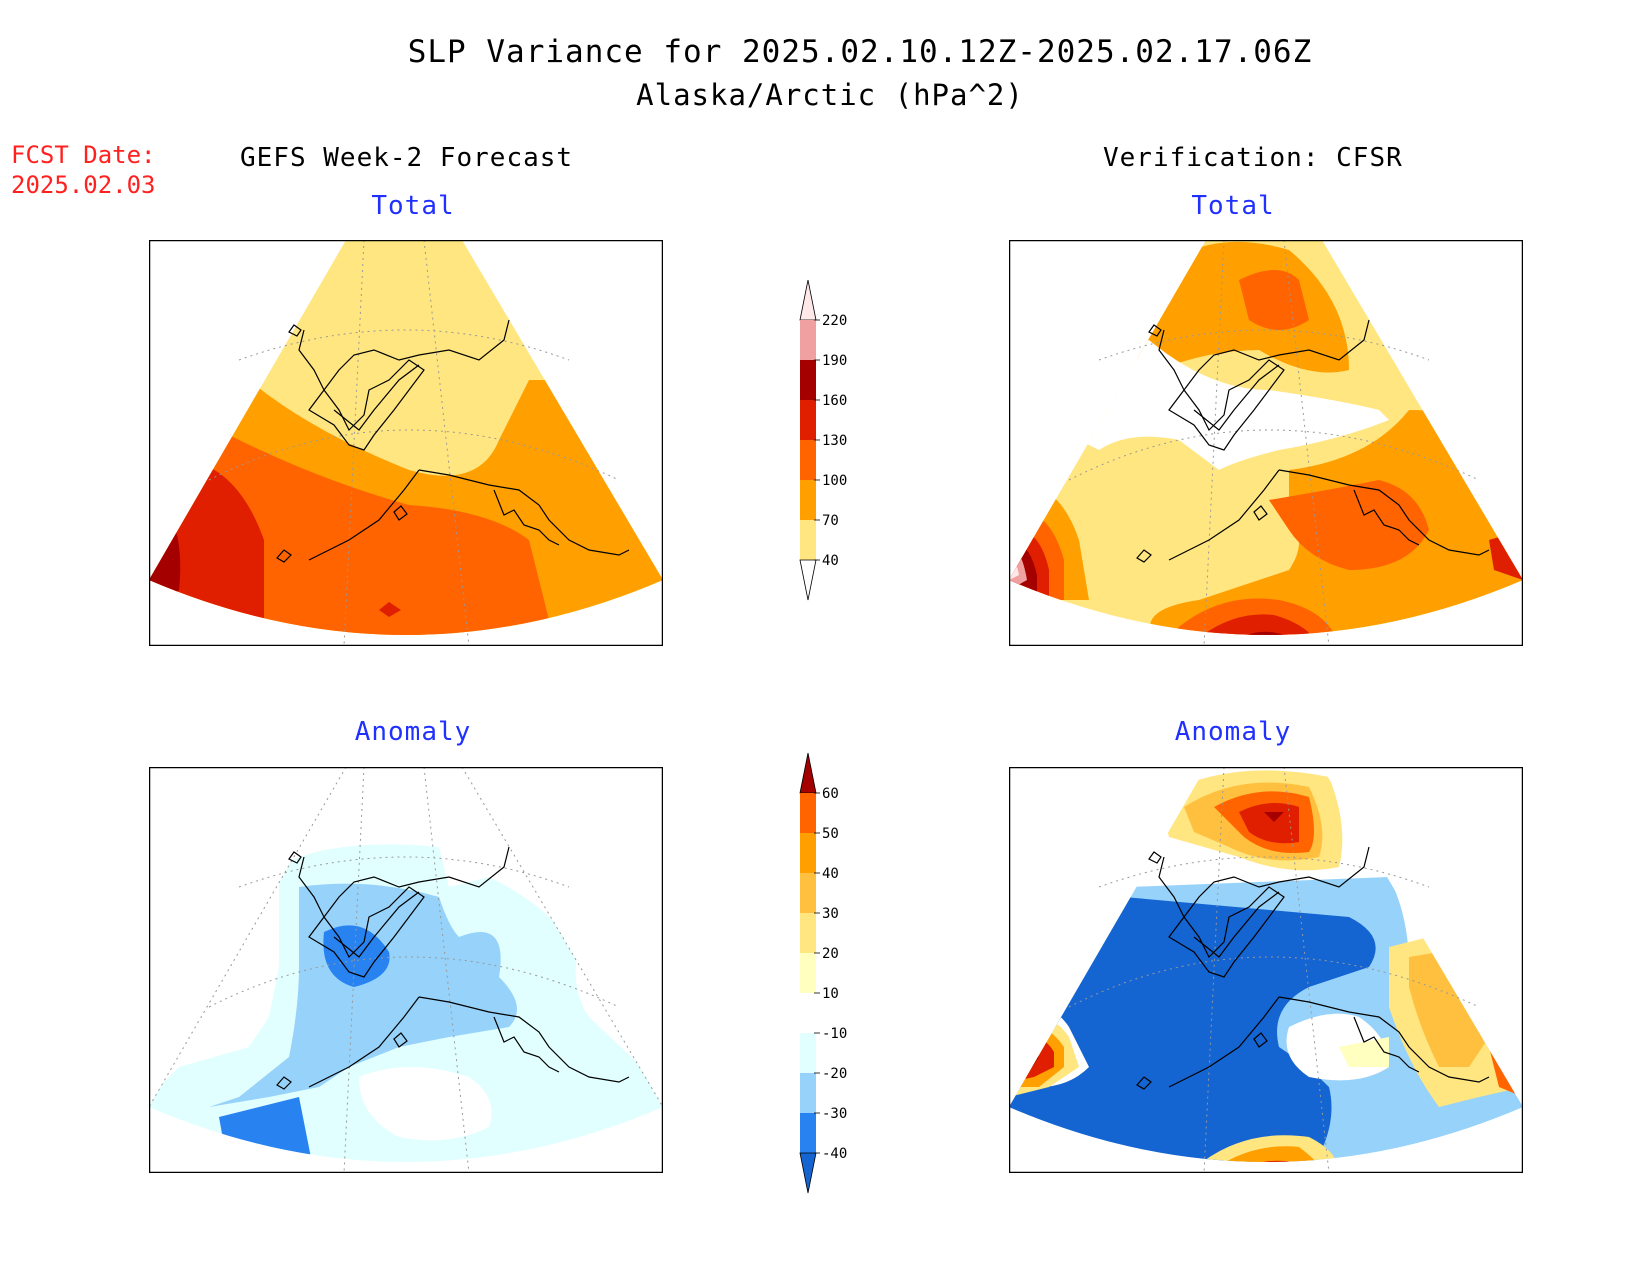 The image size is (1650, 1275). I want to click on forecast-date-value: 2025.02.03, so click(83, 185).